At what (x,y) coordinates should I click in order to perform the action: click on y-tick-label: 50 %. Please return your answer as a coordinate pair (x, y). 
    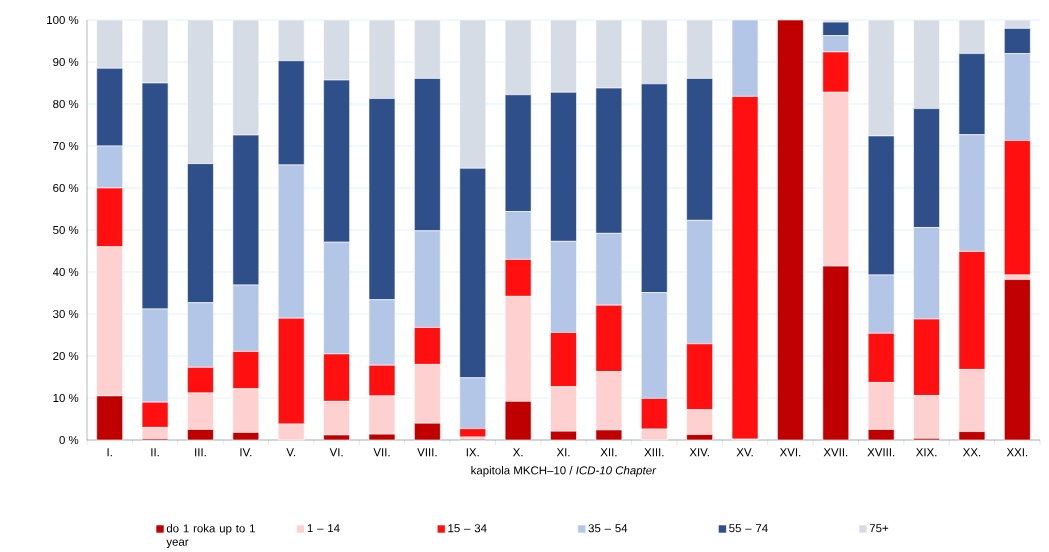
    Looking at the image, I should click on (66, 230).